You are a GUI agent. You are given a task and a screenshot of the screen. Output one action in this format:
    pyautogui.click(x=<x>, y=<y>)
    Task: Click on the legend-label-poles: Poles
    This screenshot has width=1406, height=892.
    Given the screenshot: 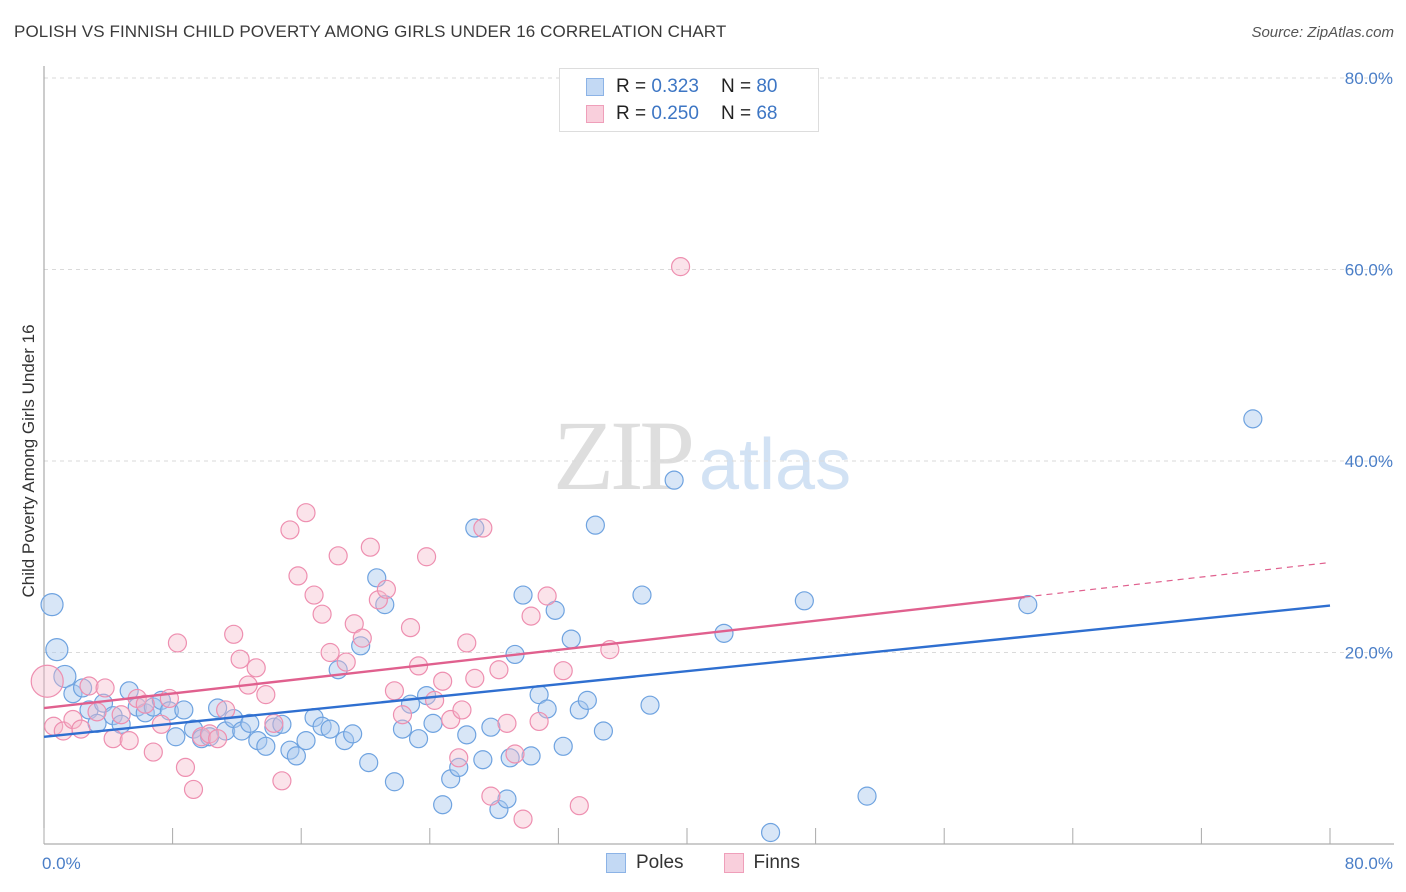 What is the action you would take?
    pyautogui.click(x=660, y=862)
    